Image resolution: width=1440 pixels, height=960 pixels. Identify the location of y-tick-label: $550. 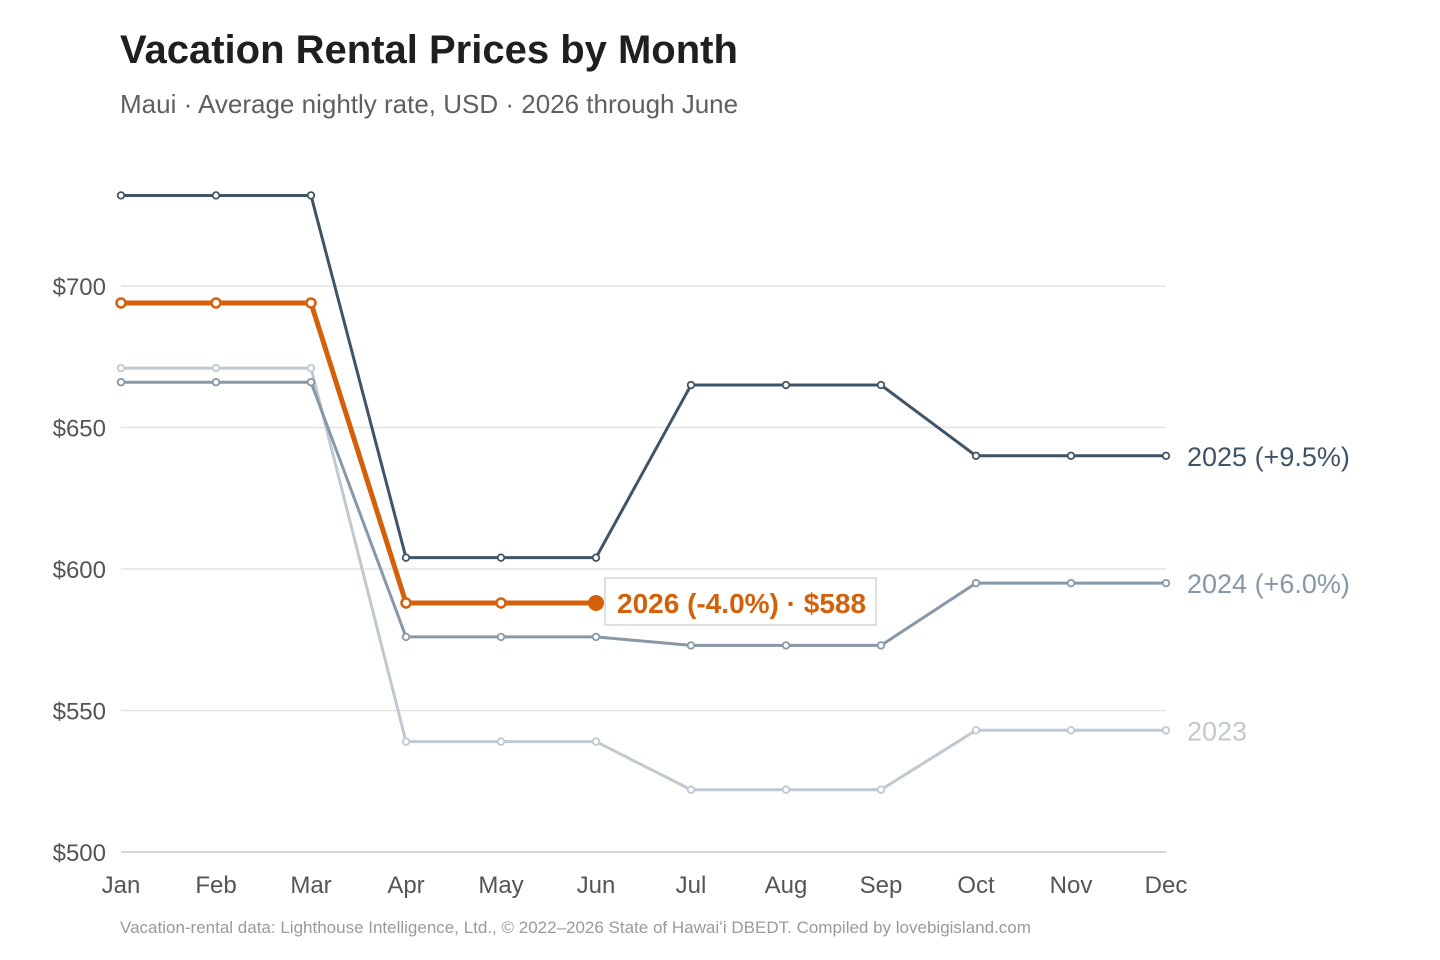
(79, 712).